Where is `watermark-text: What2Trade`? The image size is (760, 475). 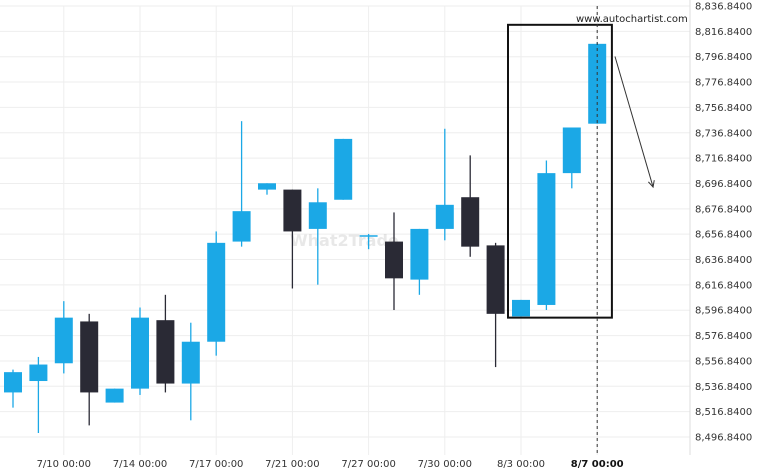 watermark-text: What2Trade is located at coordinates (344, 240).